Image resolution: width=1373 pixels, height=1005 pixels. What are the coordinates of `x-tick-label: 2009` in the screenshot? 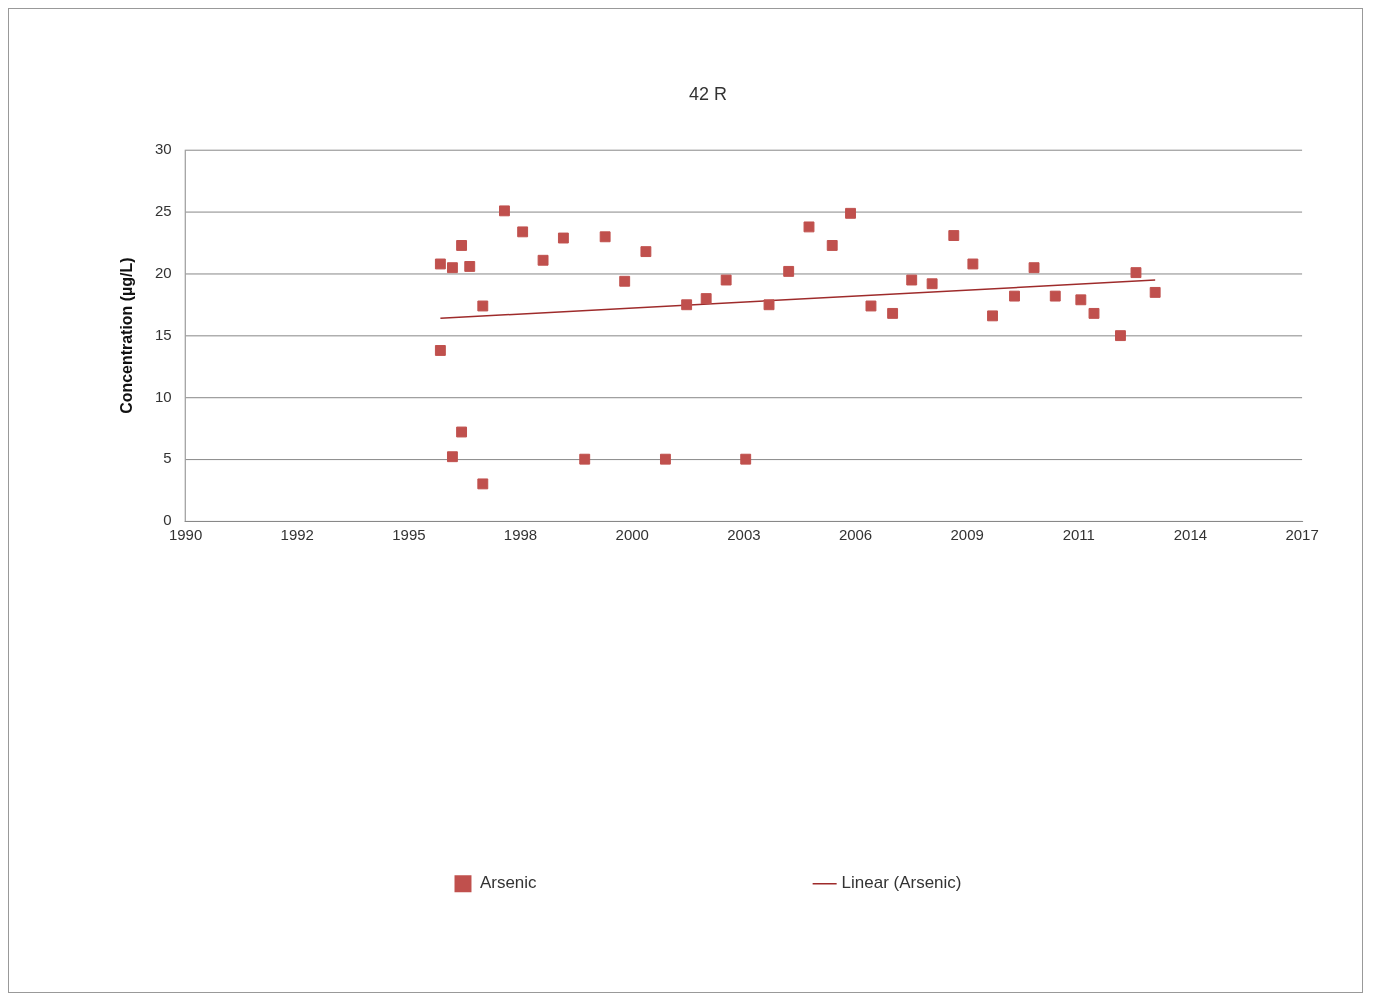 It's located at (967, 535).